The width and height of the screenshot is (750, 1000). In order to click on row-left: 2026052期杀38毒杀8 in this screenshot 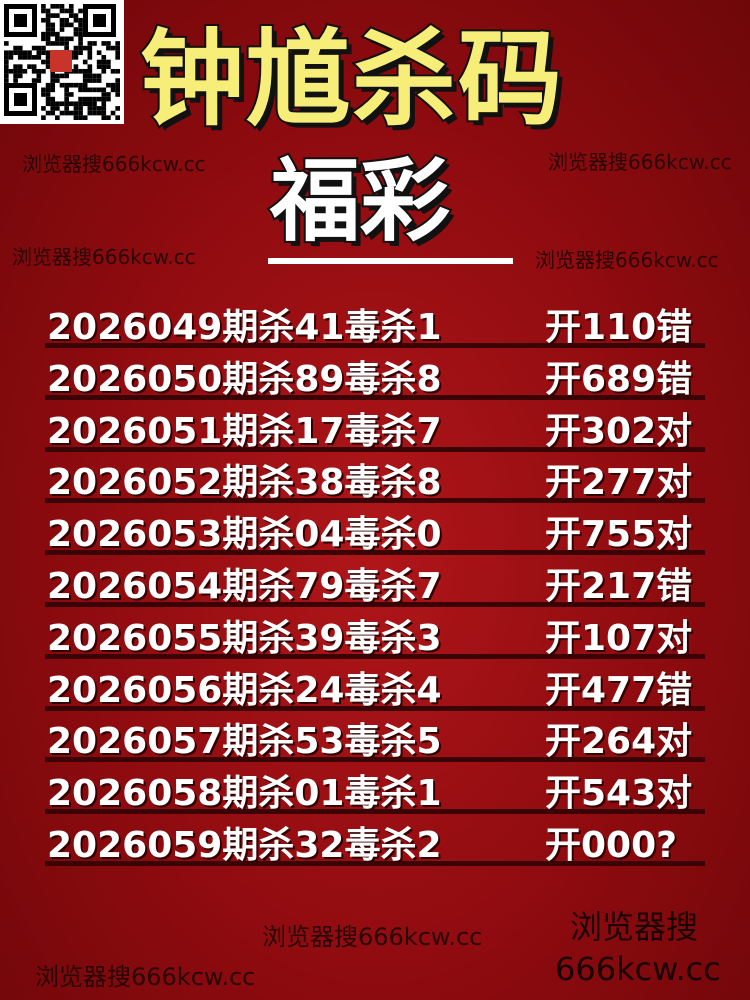, I will do `click(244, 483)`.